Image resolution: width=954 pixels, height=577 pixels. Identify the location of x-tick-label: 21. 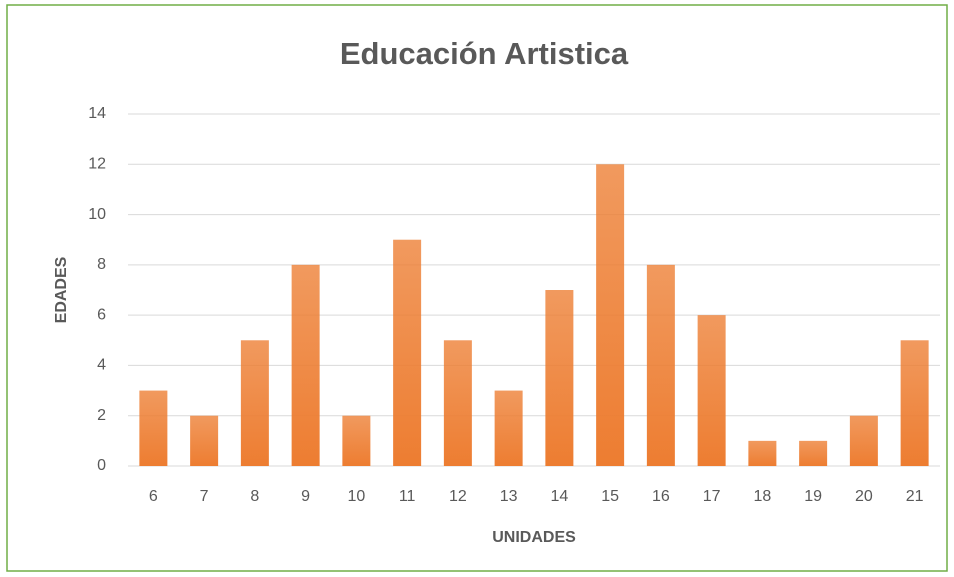
(915, 496).